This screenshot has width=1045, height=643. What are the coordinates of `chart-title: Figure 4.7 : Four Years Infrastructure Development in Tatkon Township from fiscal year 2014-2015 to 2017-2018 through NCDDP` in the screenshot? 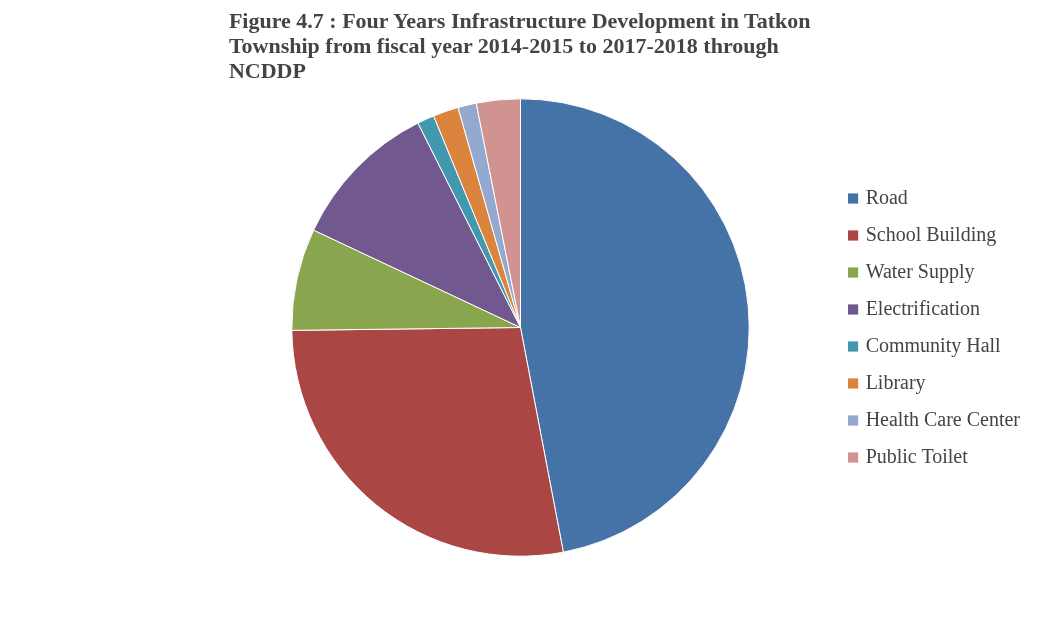 It's located at (519, 45).